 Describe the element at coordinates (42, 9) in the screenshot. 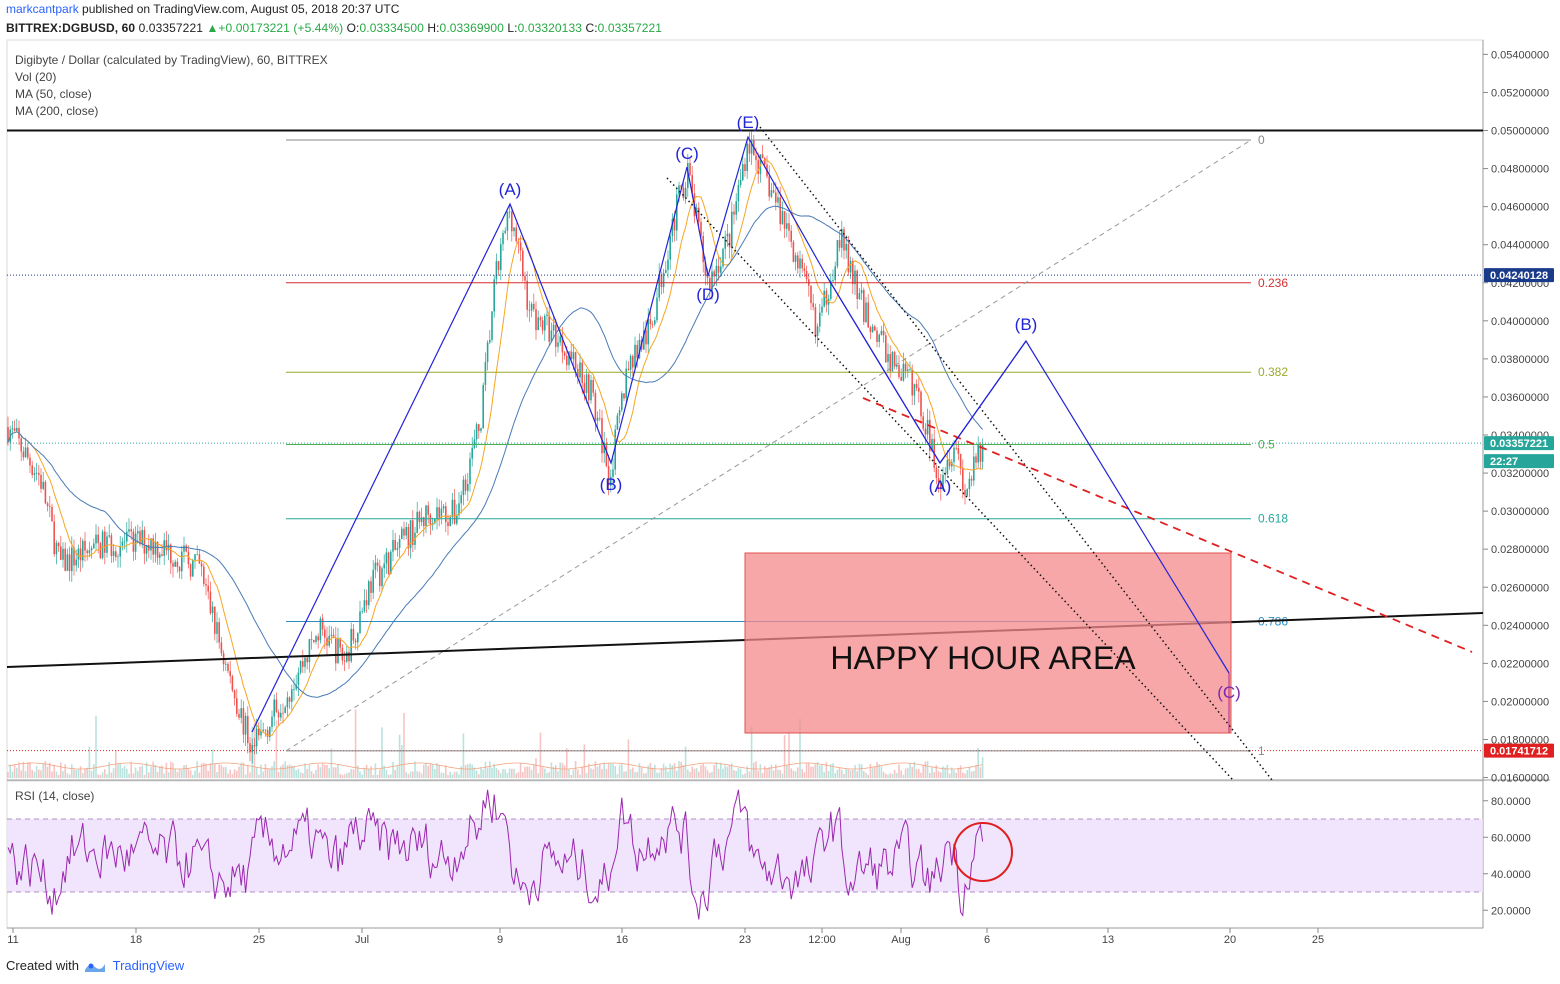

I see `author-link: markcantpark` at that location.